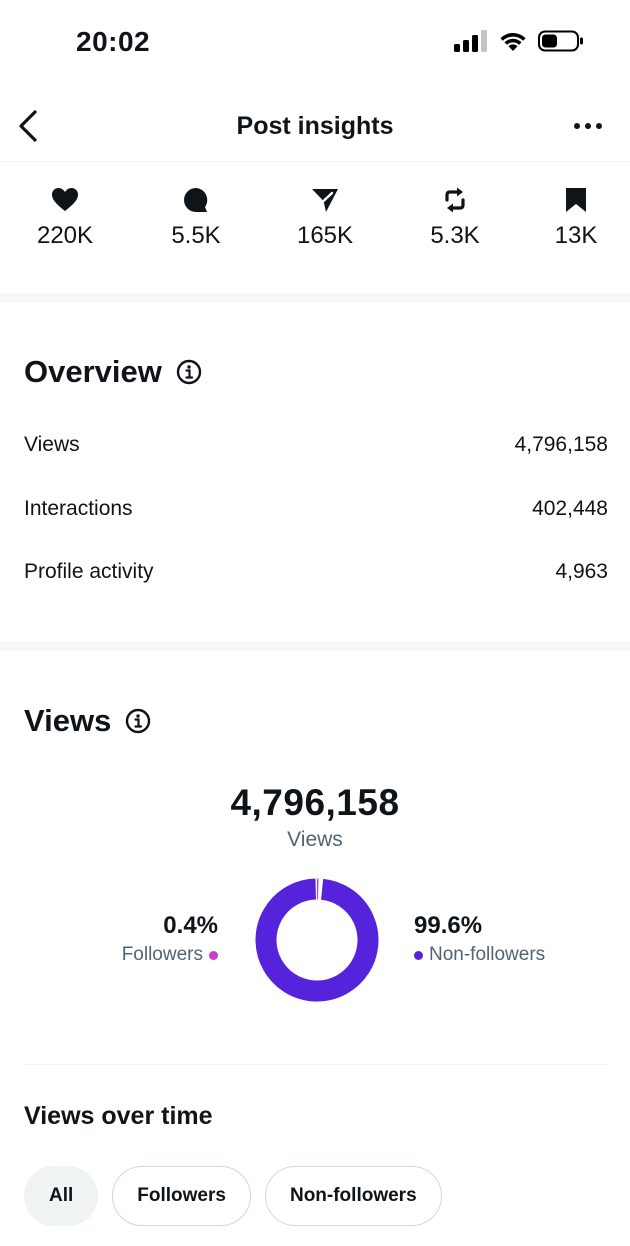 The image size is (630, 1246). What do you see at coordinates (315, 43) in the screenshot?
I see `status-bar: 20:02` at bounding box center [315, 43].